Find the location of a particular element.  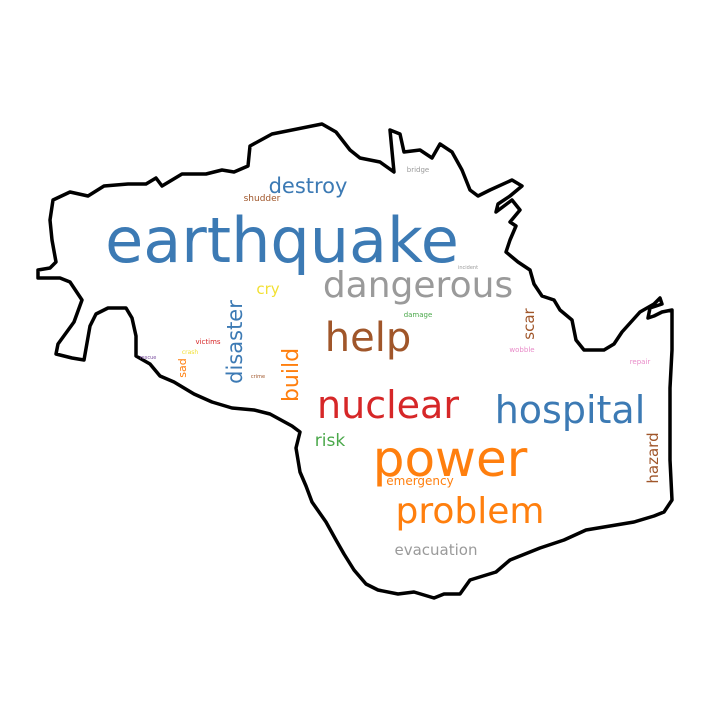

word-risk: risk is located at coordinates (330, 441).